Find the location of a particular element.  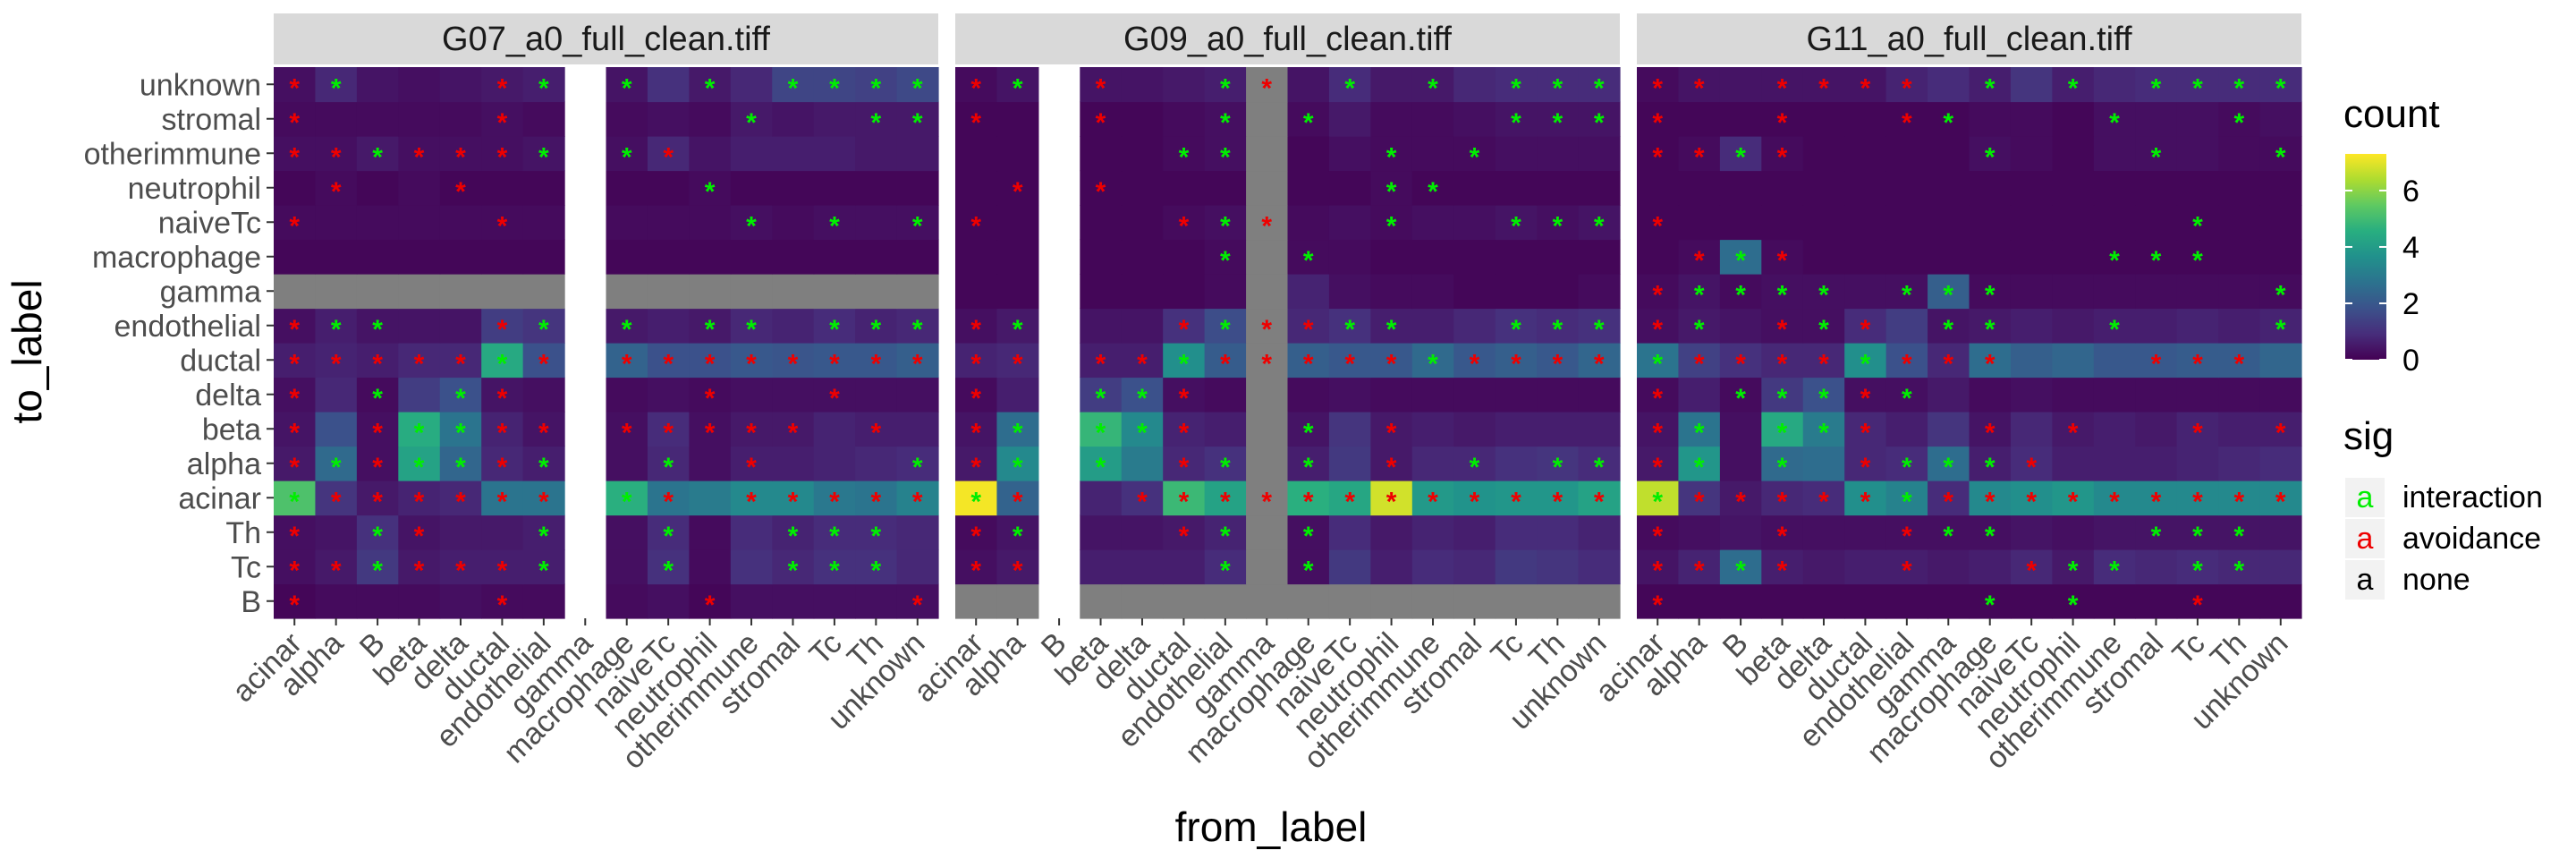

heatmap-cell-endothelial-macrophage is located at coordinates (1990, 326).